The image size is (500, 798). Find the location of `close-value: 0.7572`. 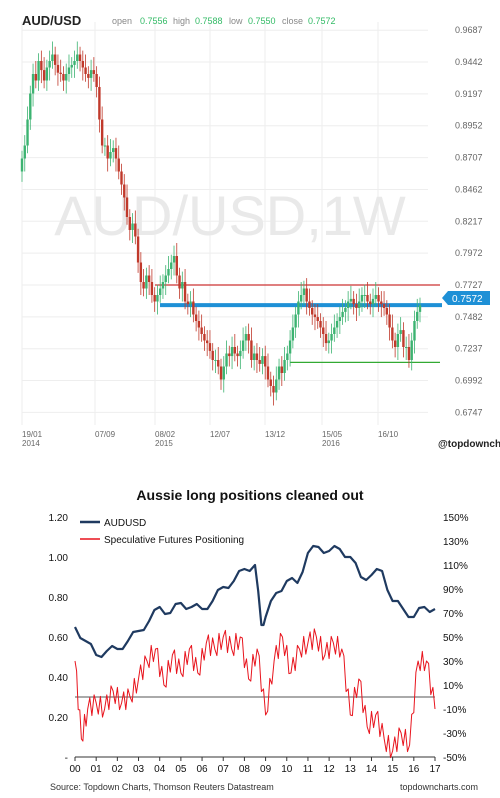

close-value: 0.7572 is located at coordinates (322, 21).